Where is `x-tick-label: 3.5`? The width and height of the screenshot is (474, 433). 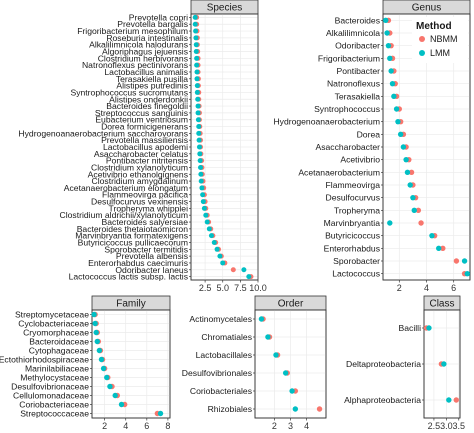 x-tick-label: 3.5 is located at coordinates (459, 426).